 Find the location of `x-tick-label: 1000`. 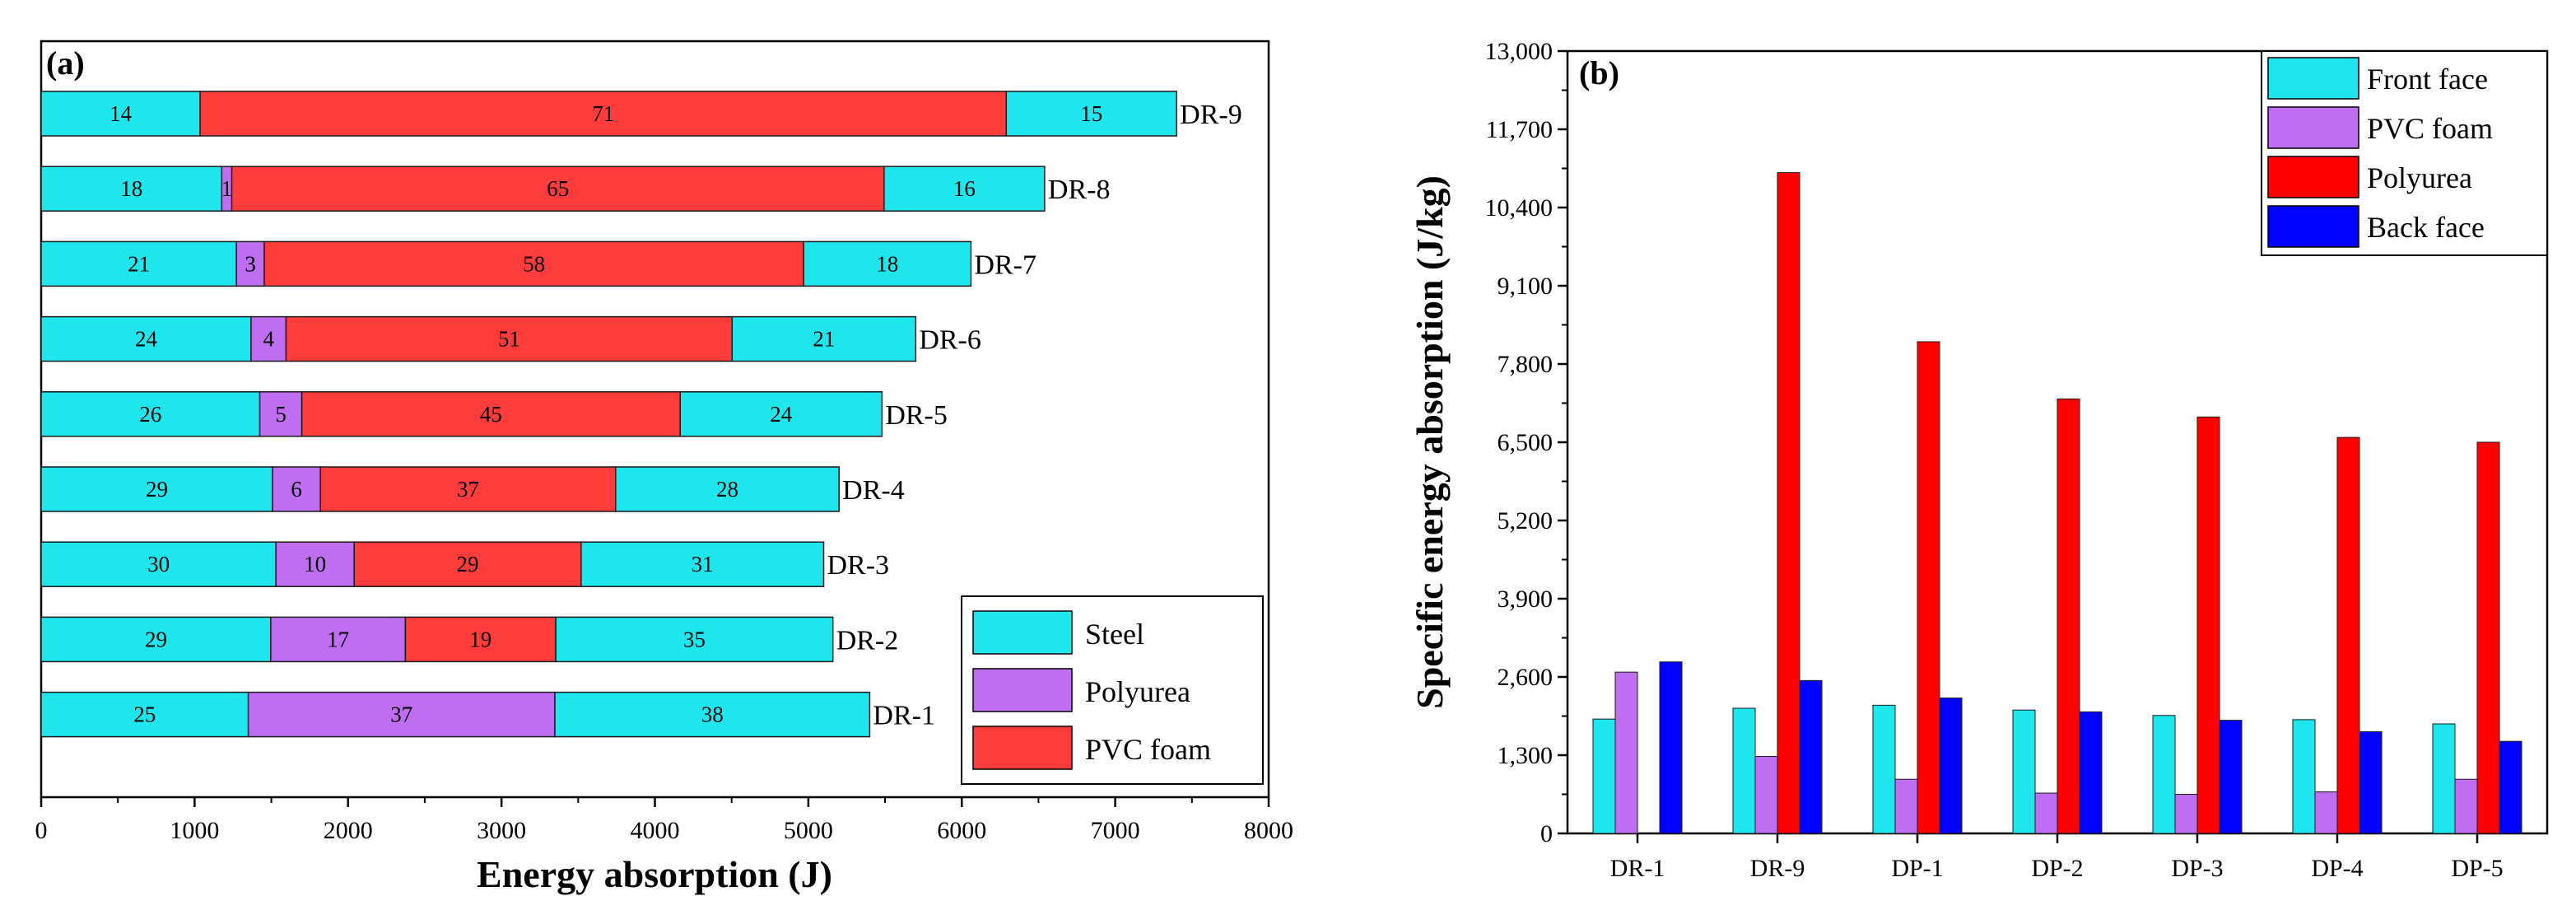

x-tick-label: 1000 is located at coordinates (194, 830).